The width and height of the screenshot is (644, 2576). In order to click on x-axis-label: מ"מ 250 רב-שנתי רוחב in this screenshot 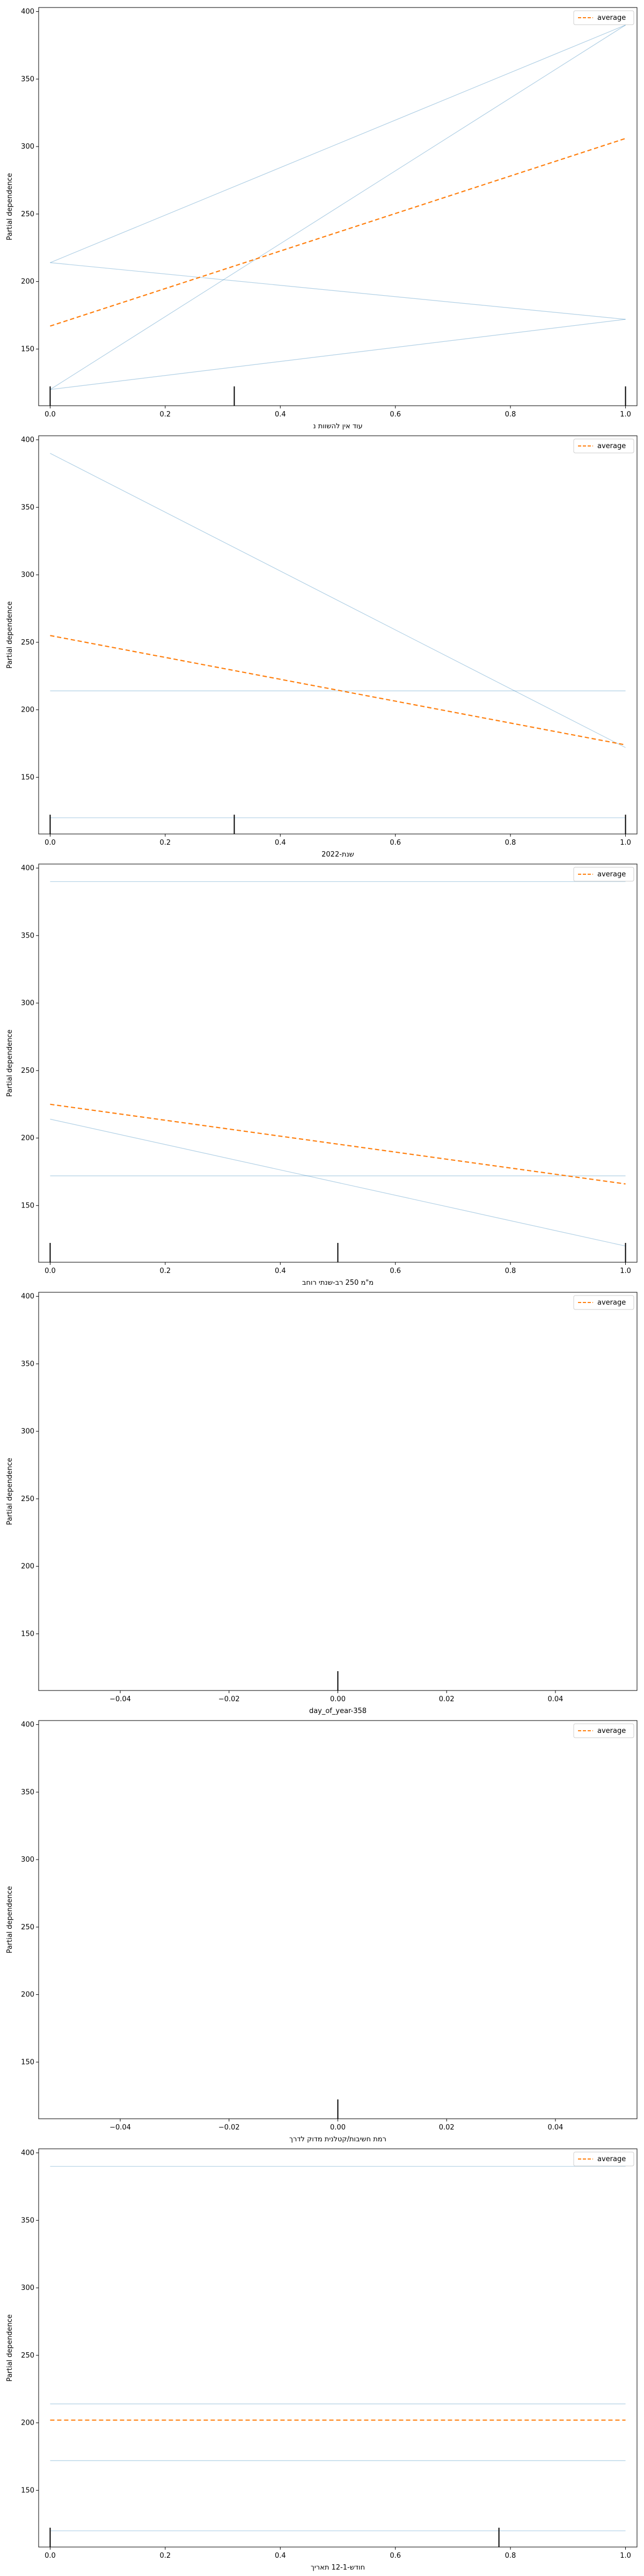, I will do `click(338, 1283)`.